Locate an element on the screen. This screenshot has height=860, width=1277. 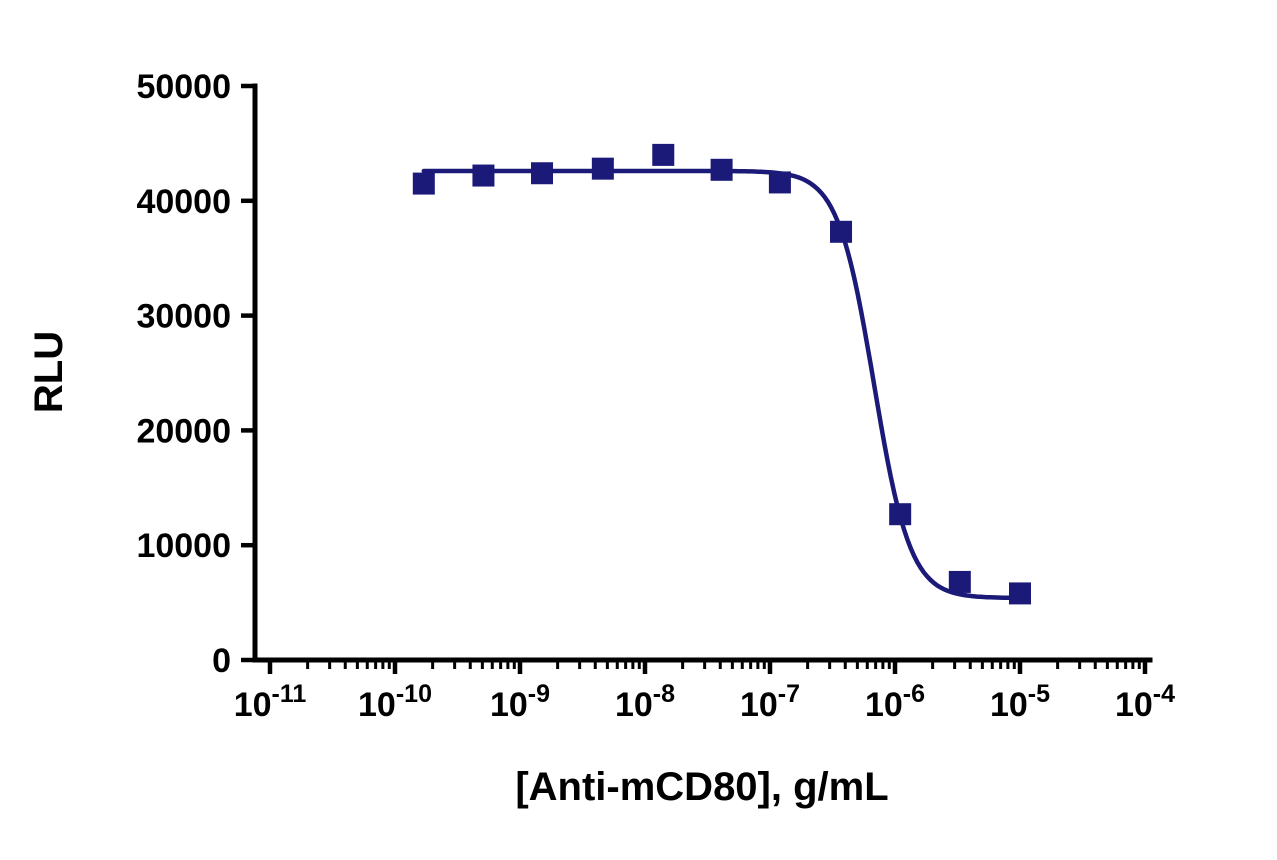
x-tick-label: 10⁻⁵ is located at coordinates (1020, 702).